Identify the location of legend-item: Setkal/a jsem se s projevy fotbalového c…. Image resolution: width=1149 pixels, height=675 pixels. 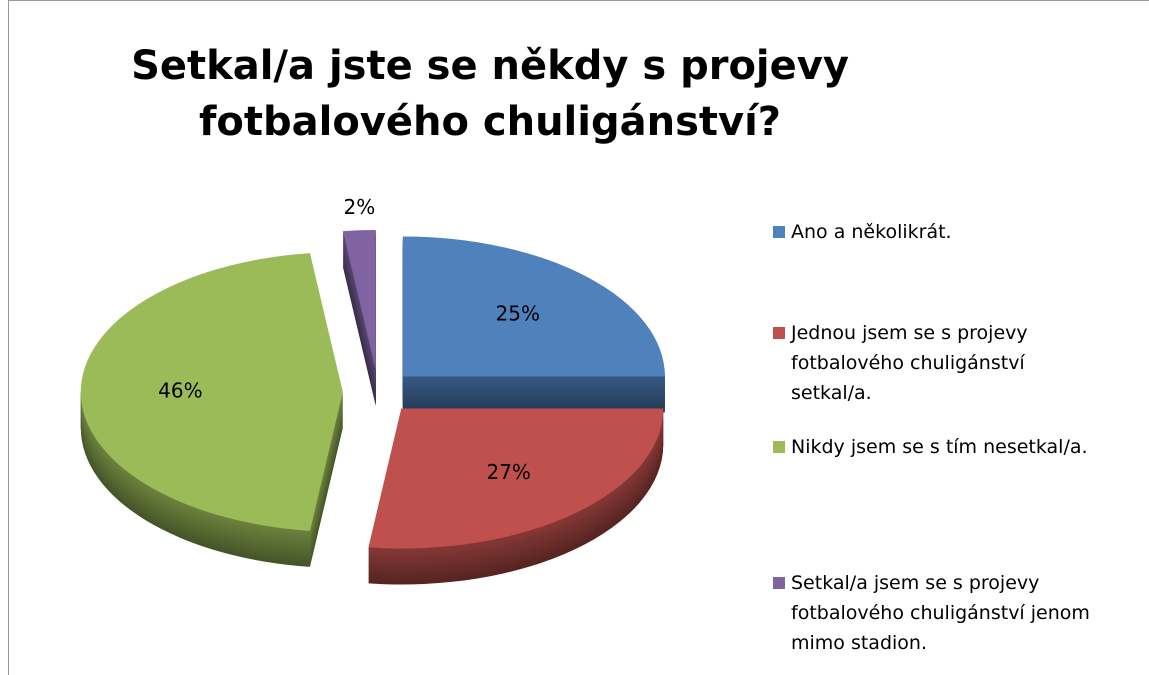
(955, 613).